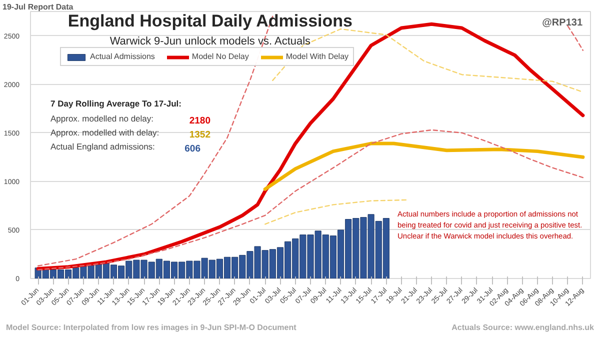 This screenshot has height=338, width=600. Describe the element at coordinates (562, 23) in the screenshot. I see `annotation: @RP131` at that location.